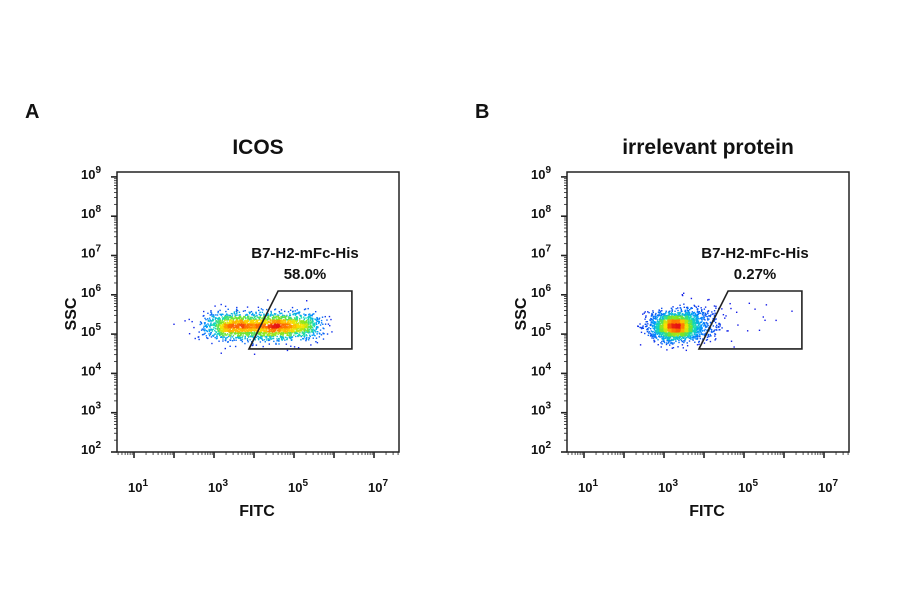 The image size is (900, 599). I want to click on chart-title: ICOS, so click(257, 147).